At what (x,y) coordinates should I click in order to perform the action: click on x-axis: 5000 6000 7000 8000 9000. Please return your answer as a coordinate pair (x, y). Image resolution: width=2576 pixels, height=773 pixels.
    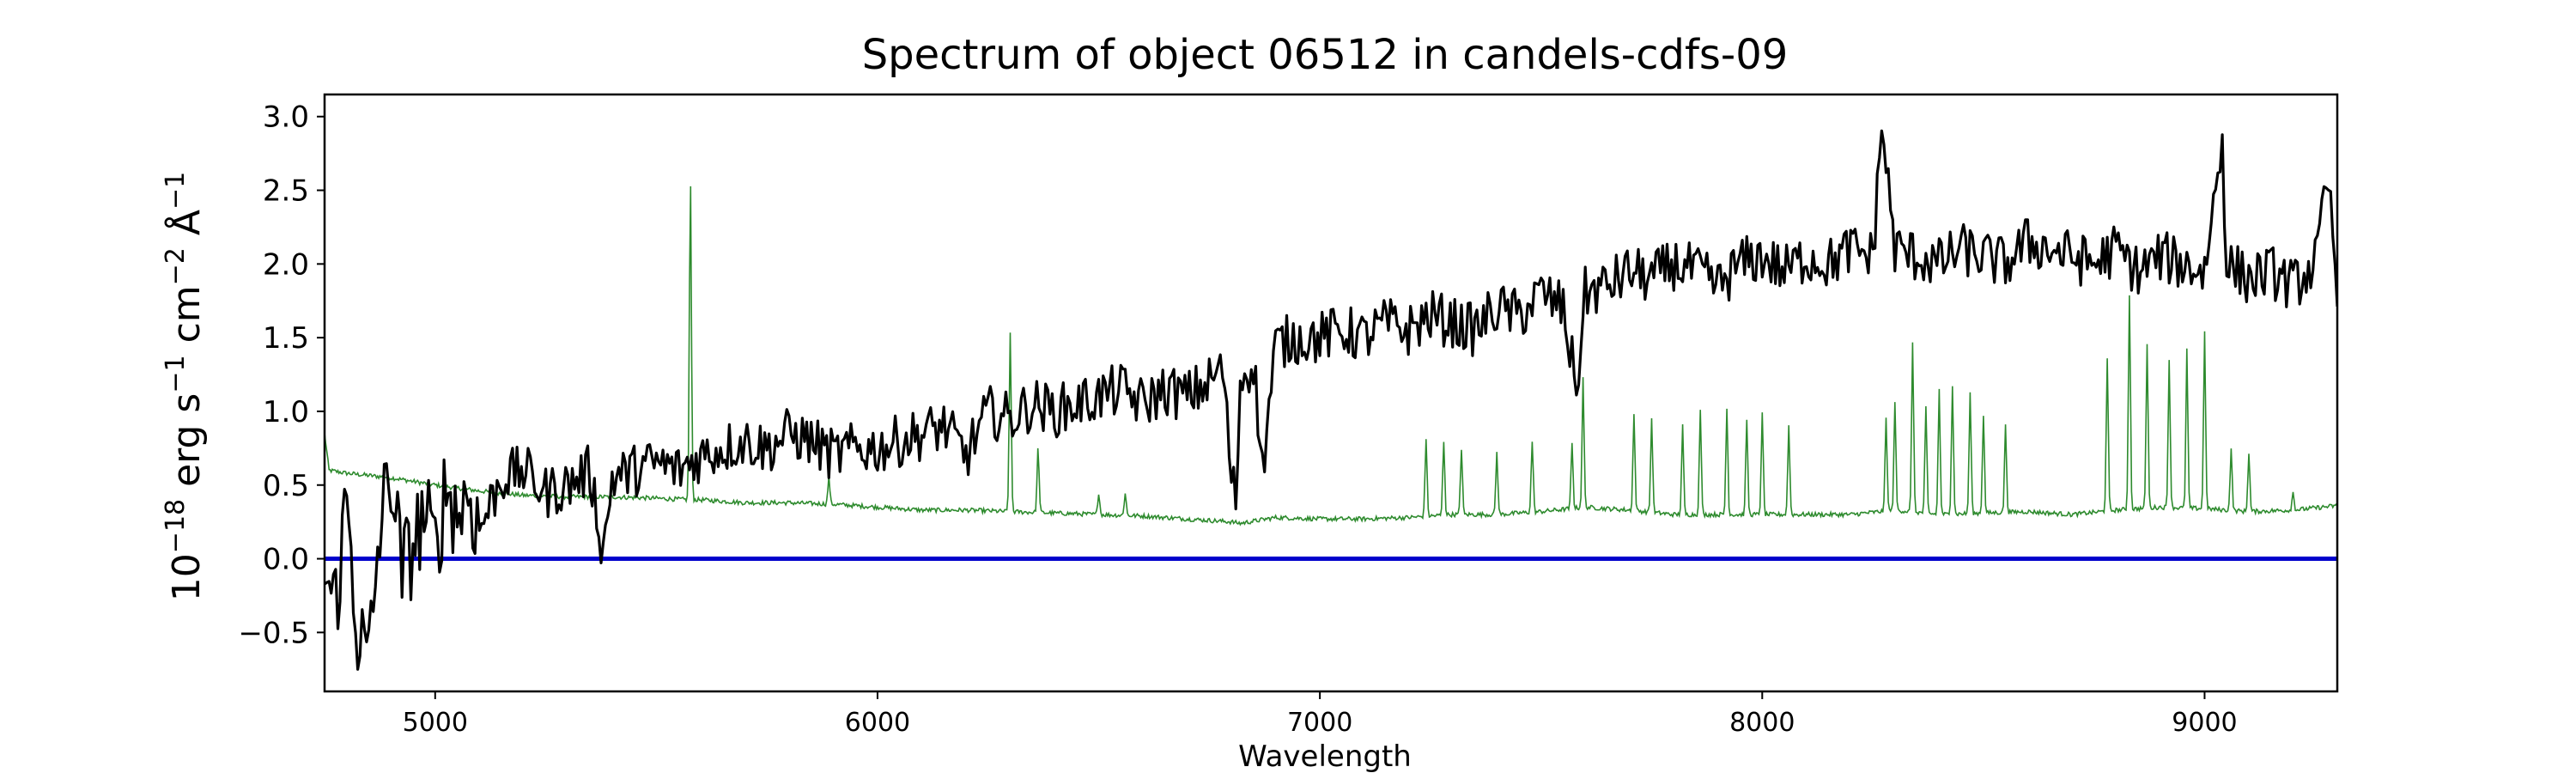
    Looking at the image, I should click on (1320, 714).